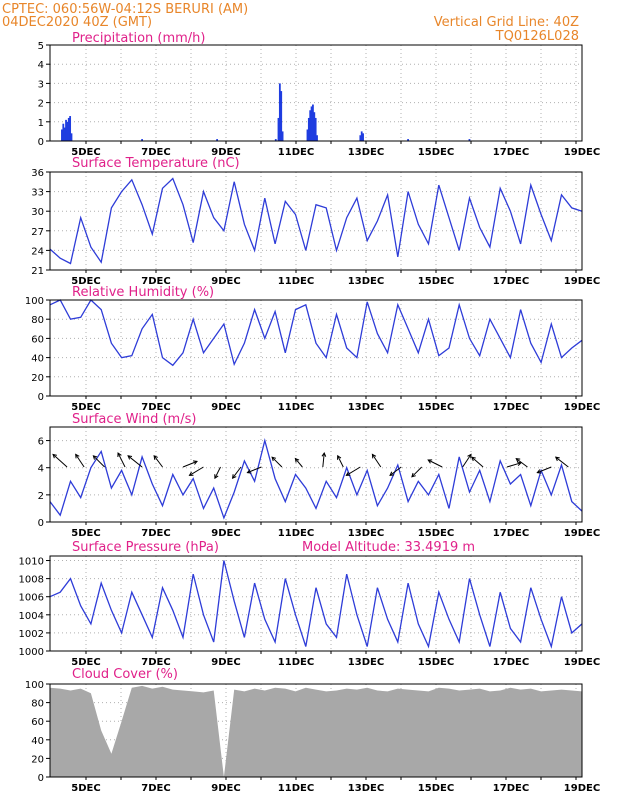  I want to click on y-tick-label: 1, so click(41, 123).